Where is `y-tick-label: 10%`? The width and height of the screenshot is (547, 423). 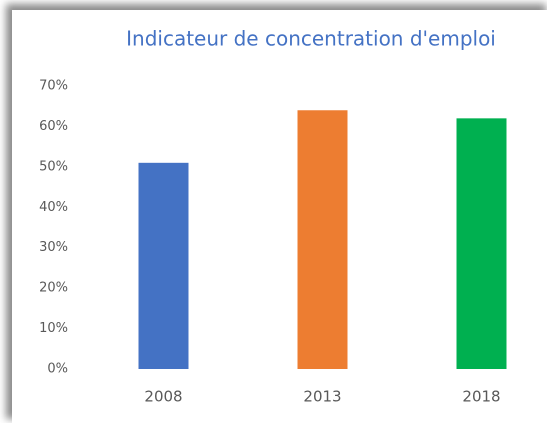
y-tick-label: 10% is located at coordinates (53, 328).